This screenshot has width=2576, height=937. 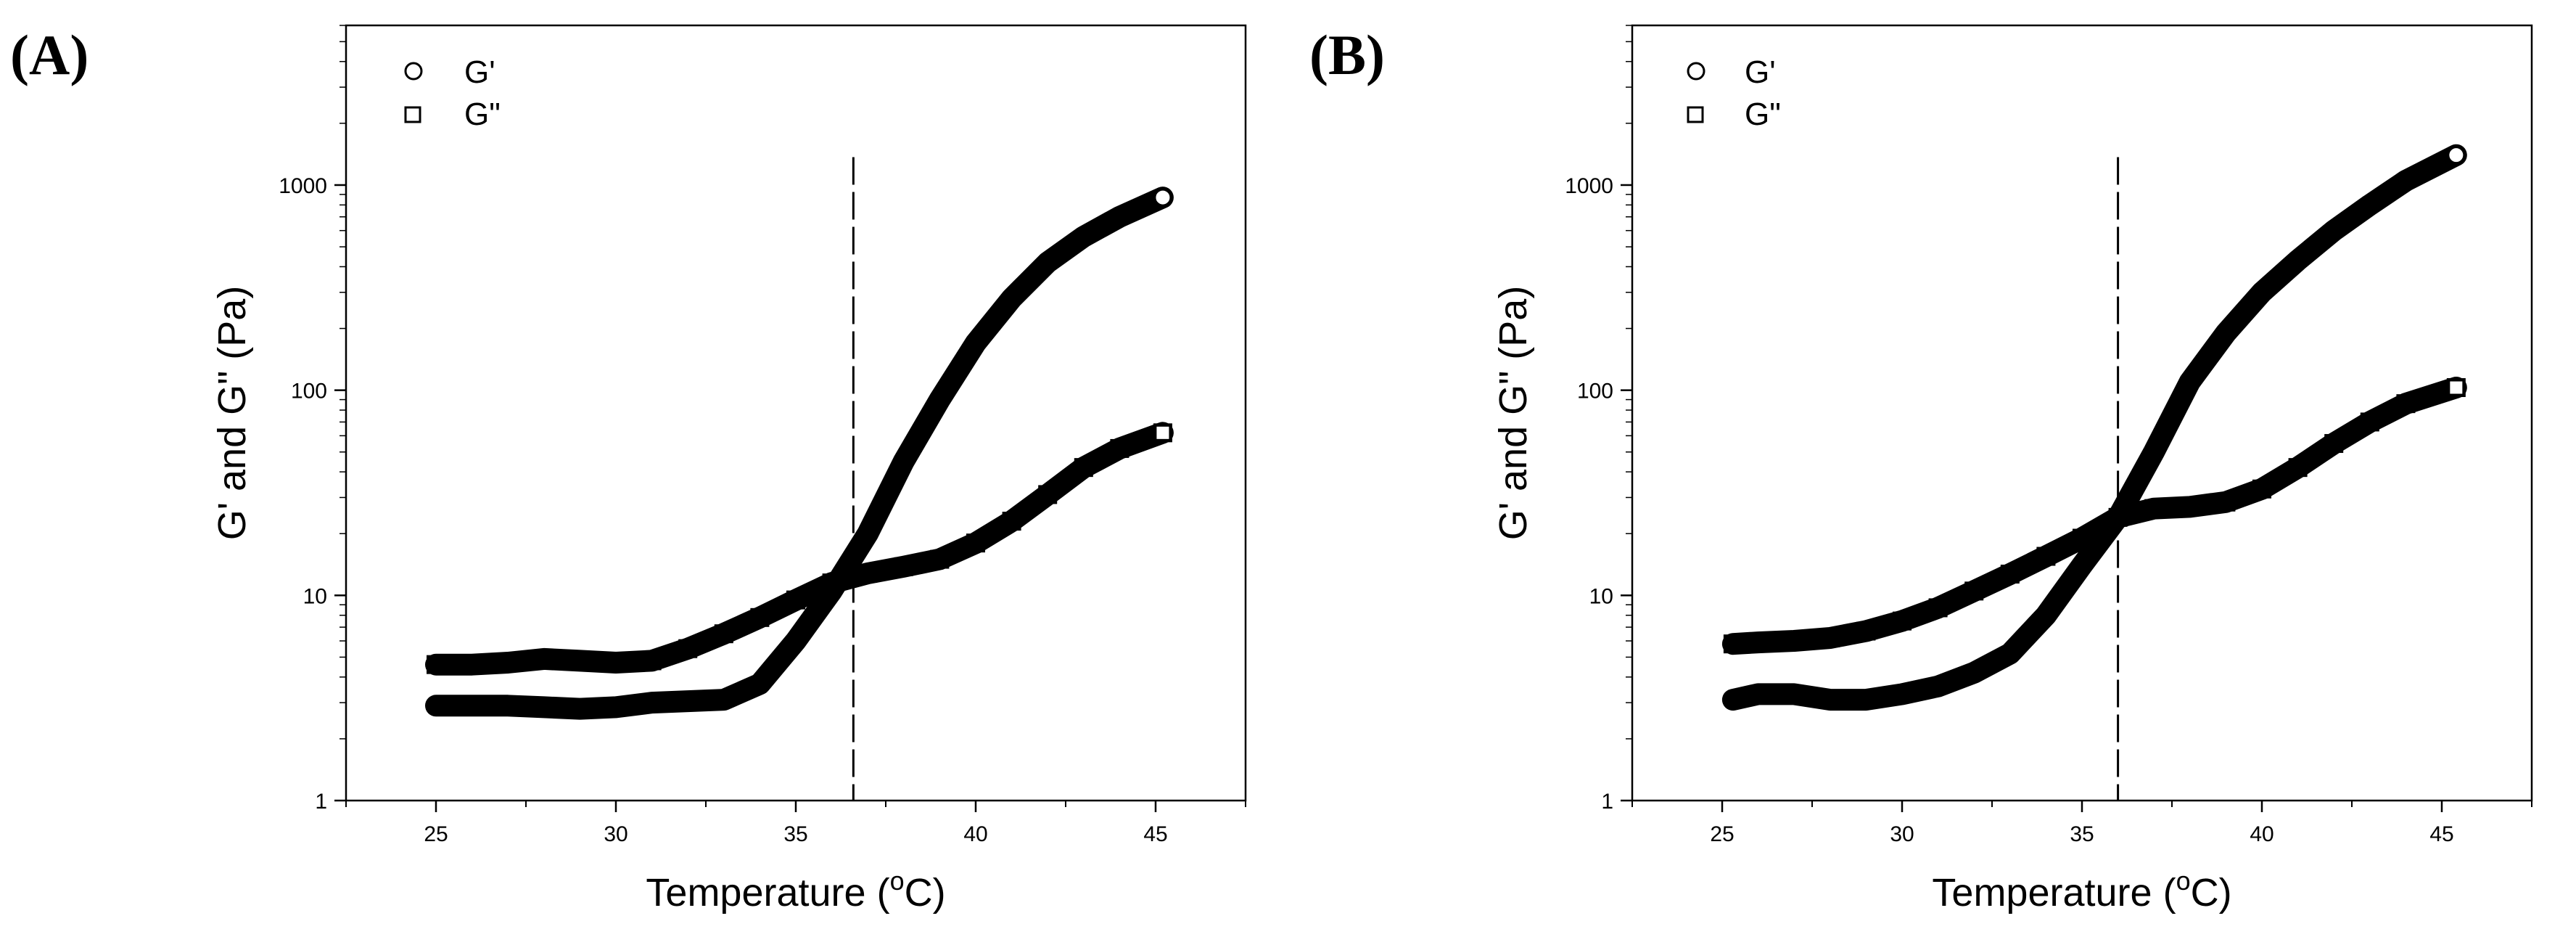 What do you see at coordinates (1513, 413) in the screenshot?
I see `panel-b-y-axis-label: G' and G" (Pa)` at bounding box center [1513, 413].